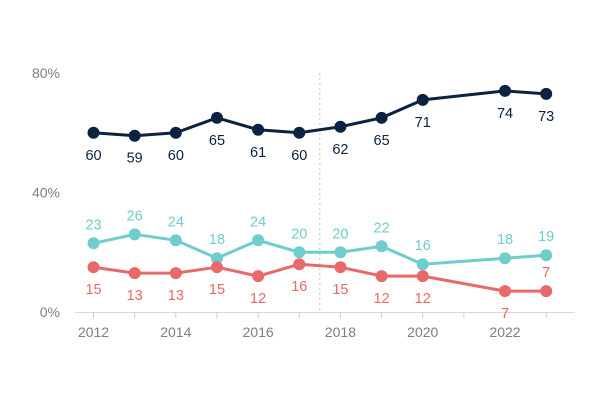 The image size is (600, 400). I want to click on series-navy-data-label: 61, so click(258, 153).